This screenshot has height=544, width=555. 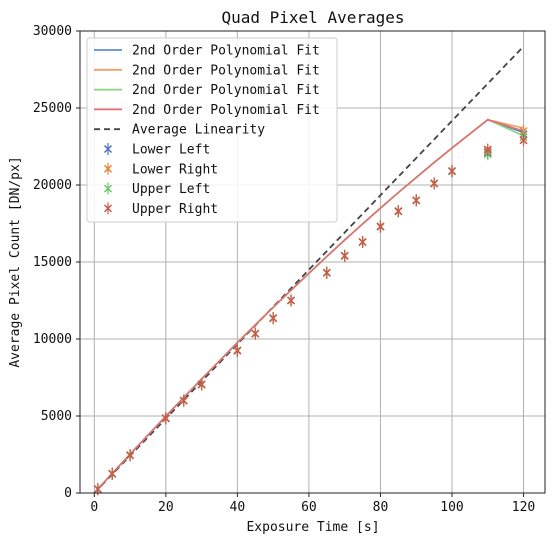 I want to click on y-tick-label: 0, so click(x=68, y=493).